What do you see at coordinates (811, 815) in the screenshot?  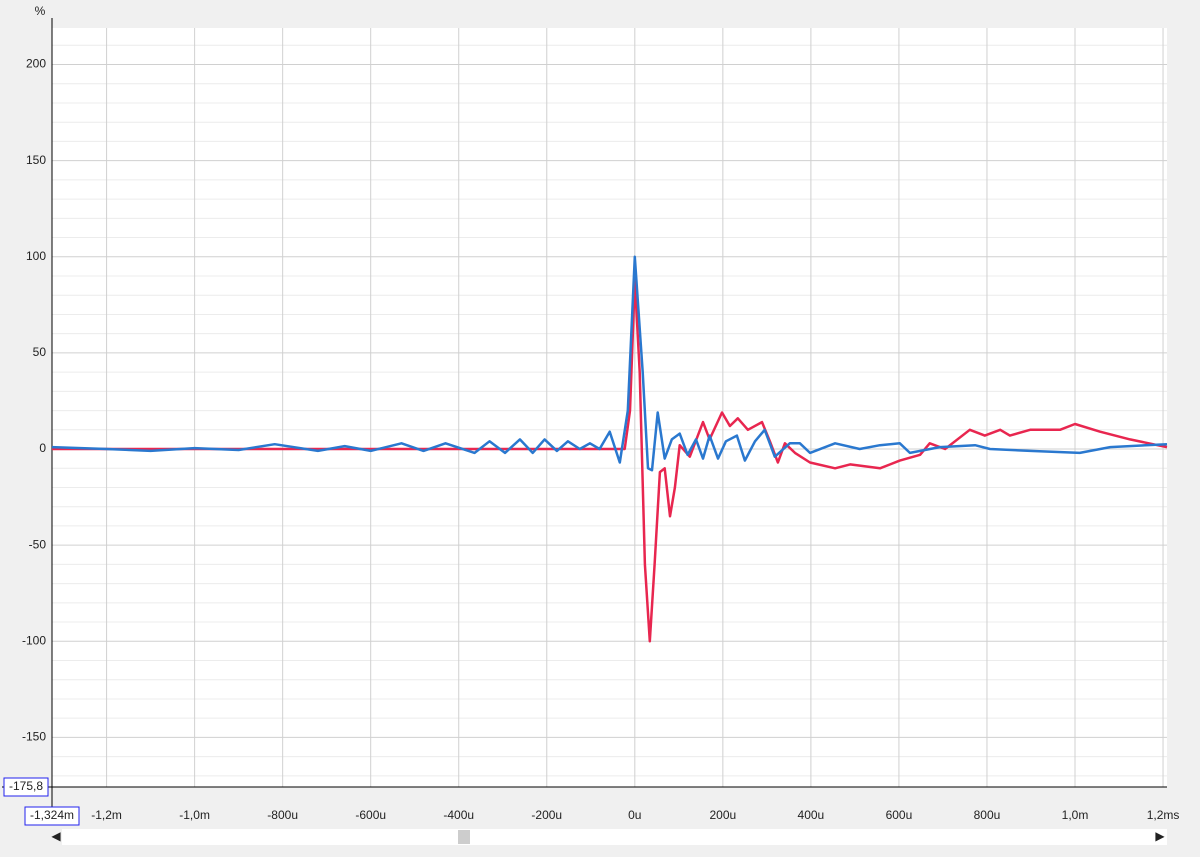 I see `x-tick-label: 400u` at bounding box center [811, 815].